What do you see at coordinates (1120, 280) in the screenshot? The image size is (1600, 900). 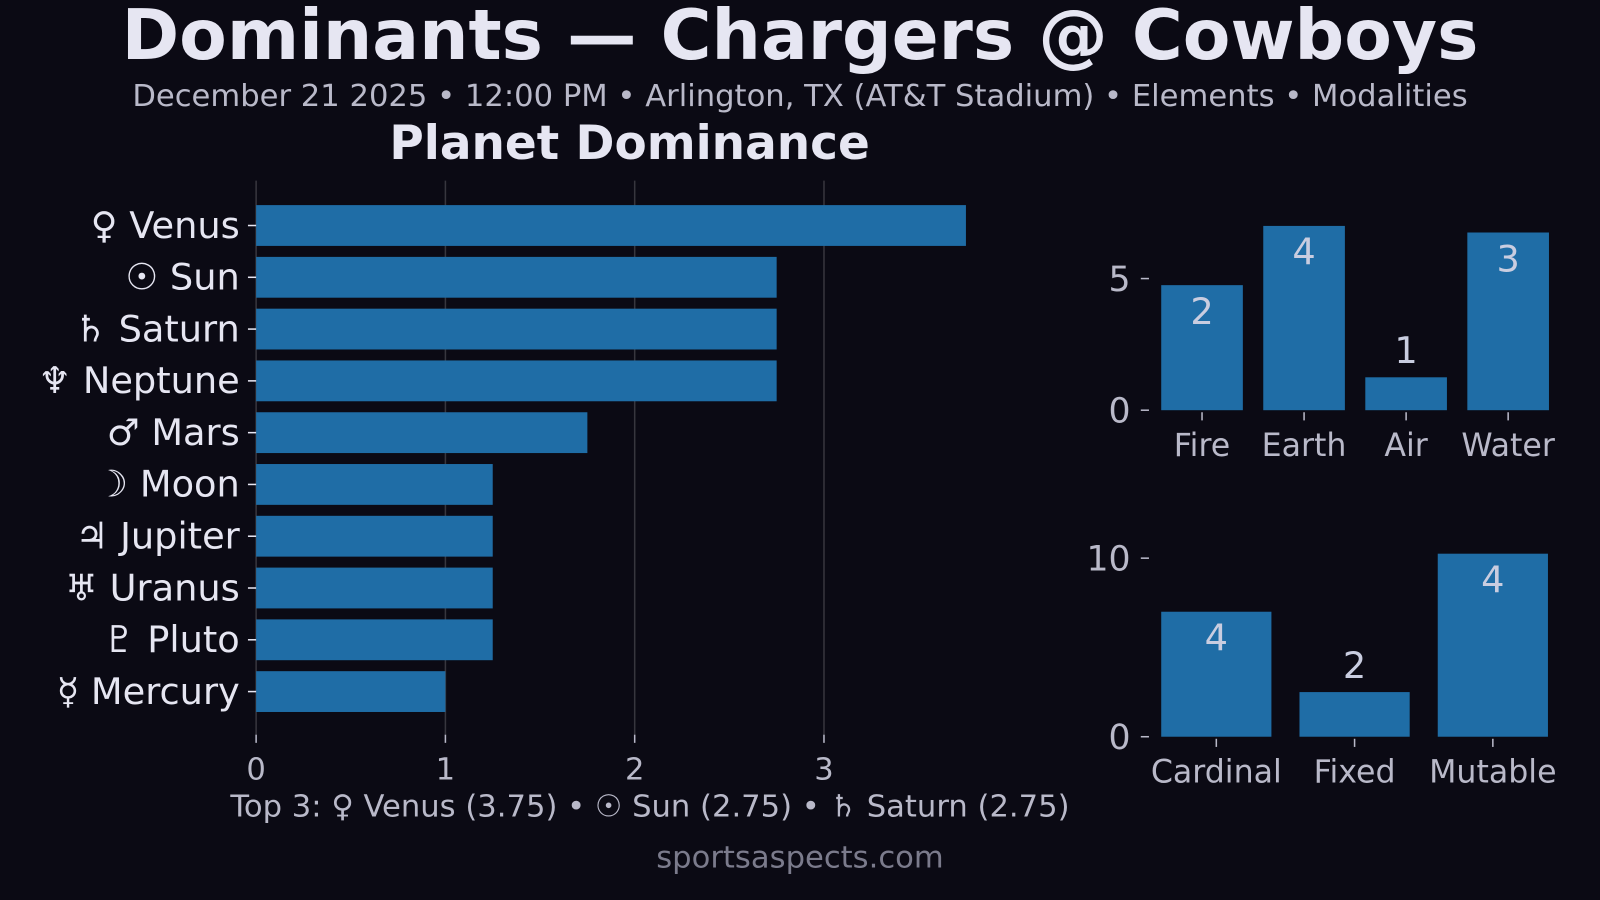 I see `y-tick-label: 5` at bounding box center [1120, 280].